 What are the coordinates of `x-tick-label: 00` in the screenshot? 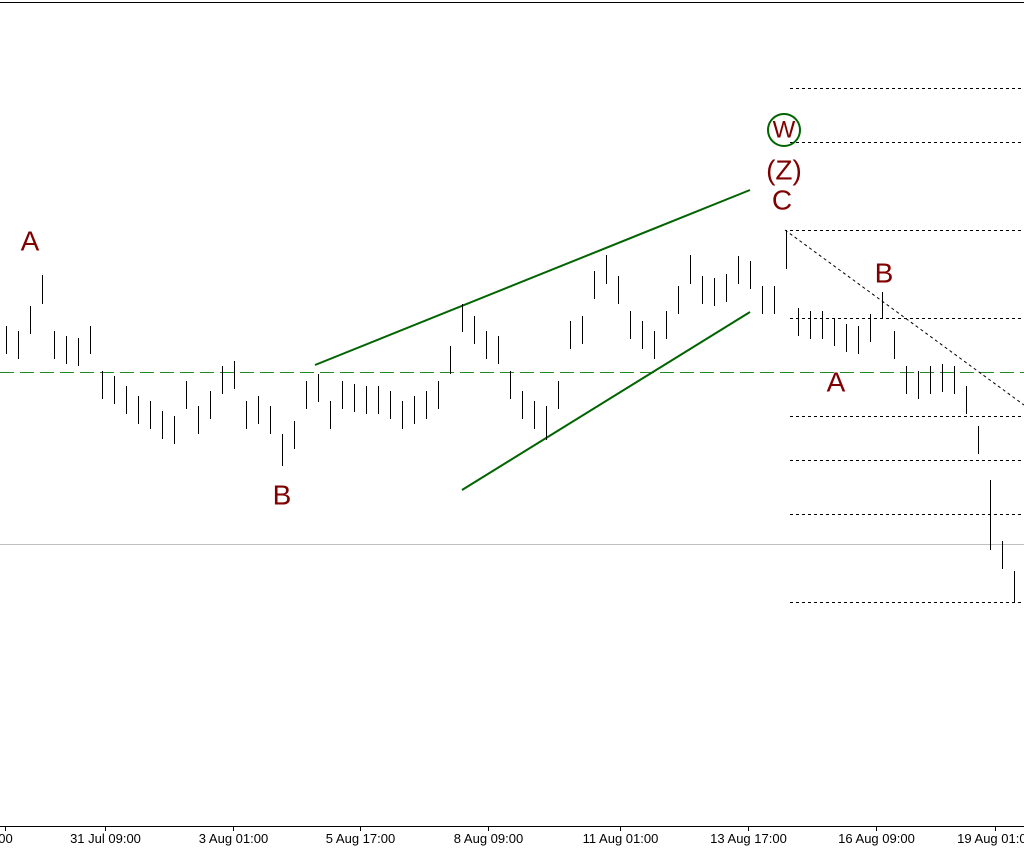 It's located at (6, 838).